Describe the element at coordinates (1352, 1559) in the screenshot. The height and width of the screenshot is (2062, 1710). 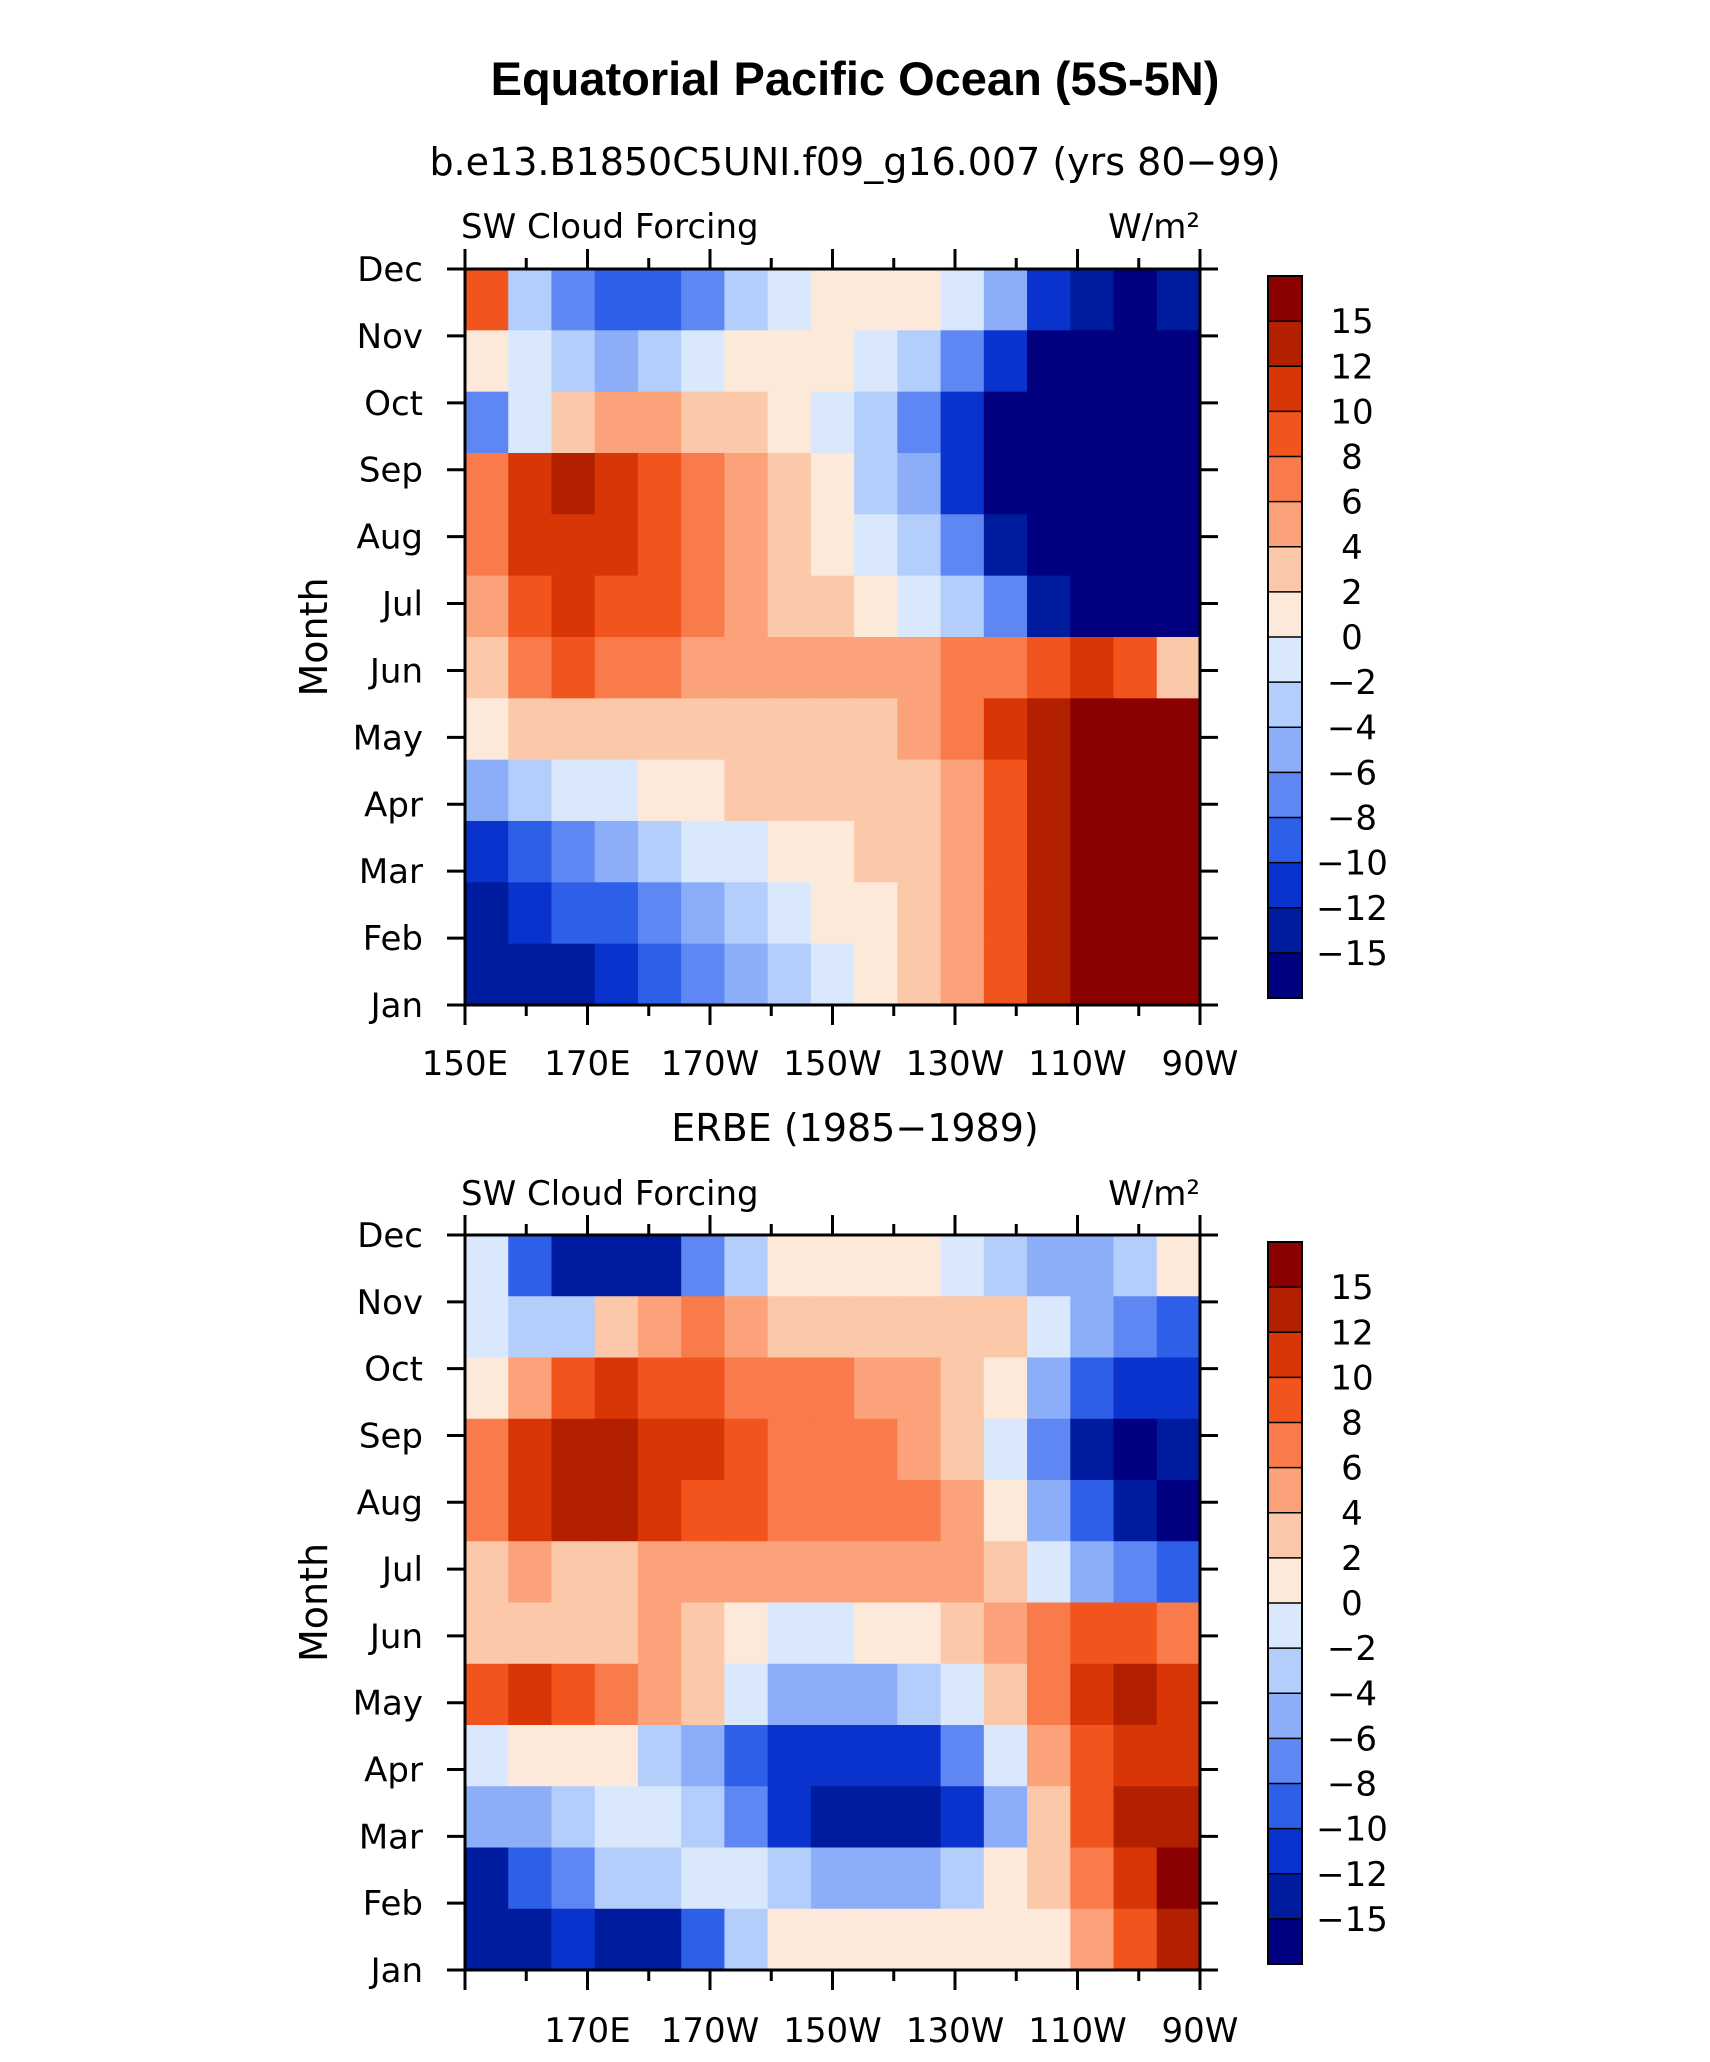
I see `colorbar-label: 2` at that location.